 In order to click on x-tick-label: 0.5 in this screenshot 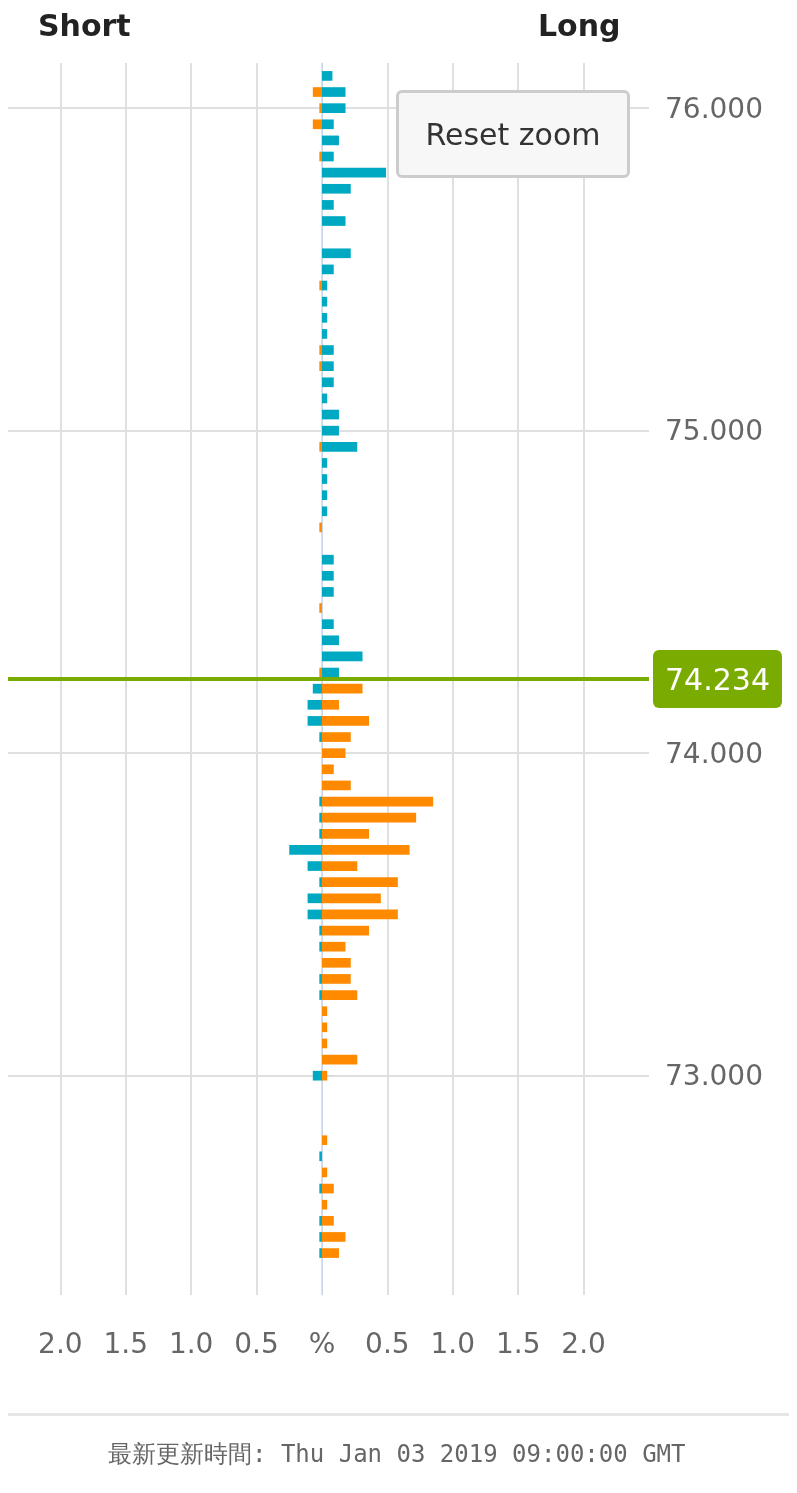, I will do `click(256, 1343)`.